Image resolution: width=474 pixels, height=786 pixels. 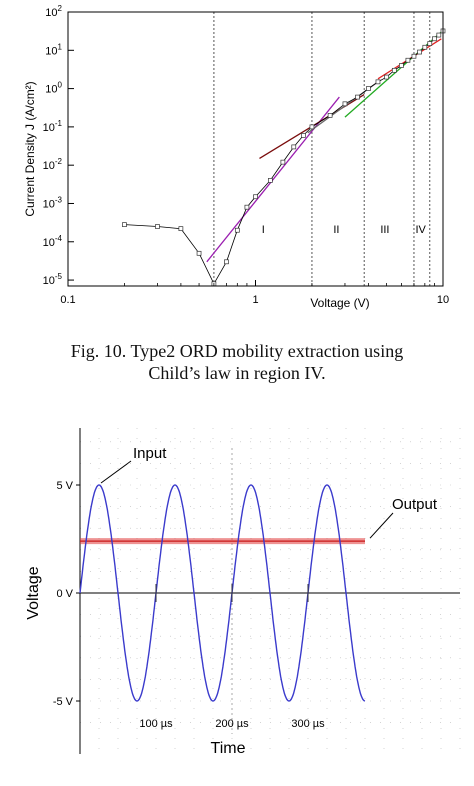 I want to click on y-tick-label: 10⁻², so click(x=53, y=164).